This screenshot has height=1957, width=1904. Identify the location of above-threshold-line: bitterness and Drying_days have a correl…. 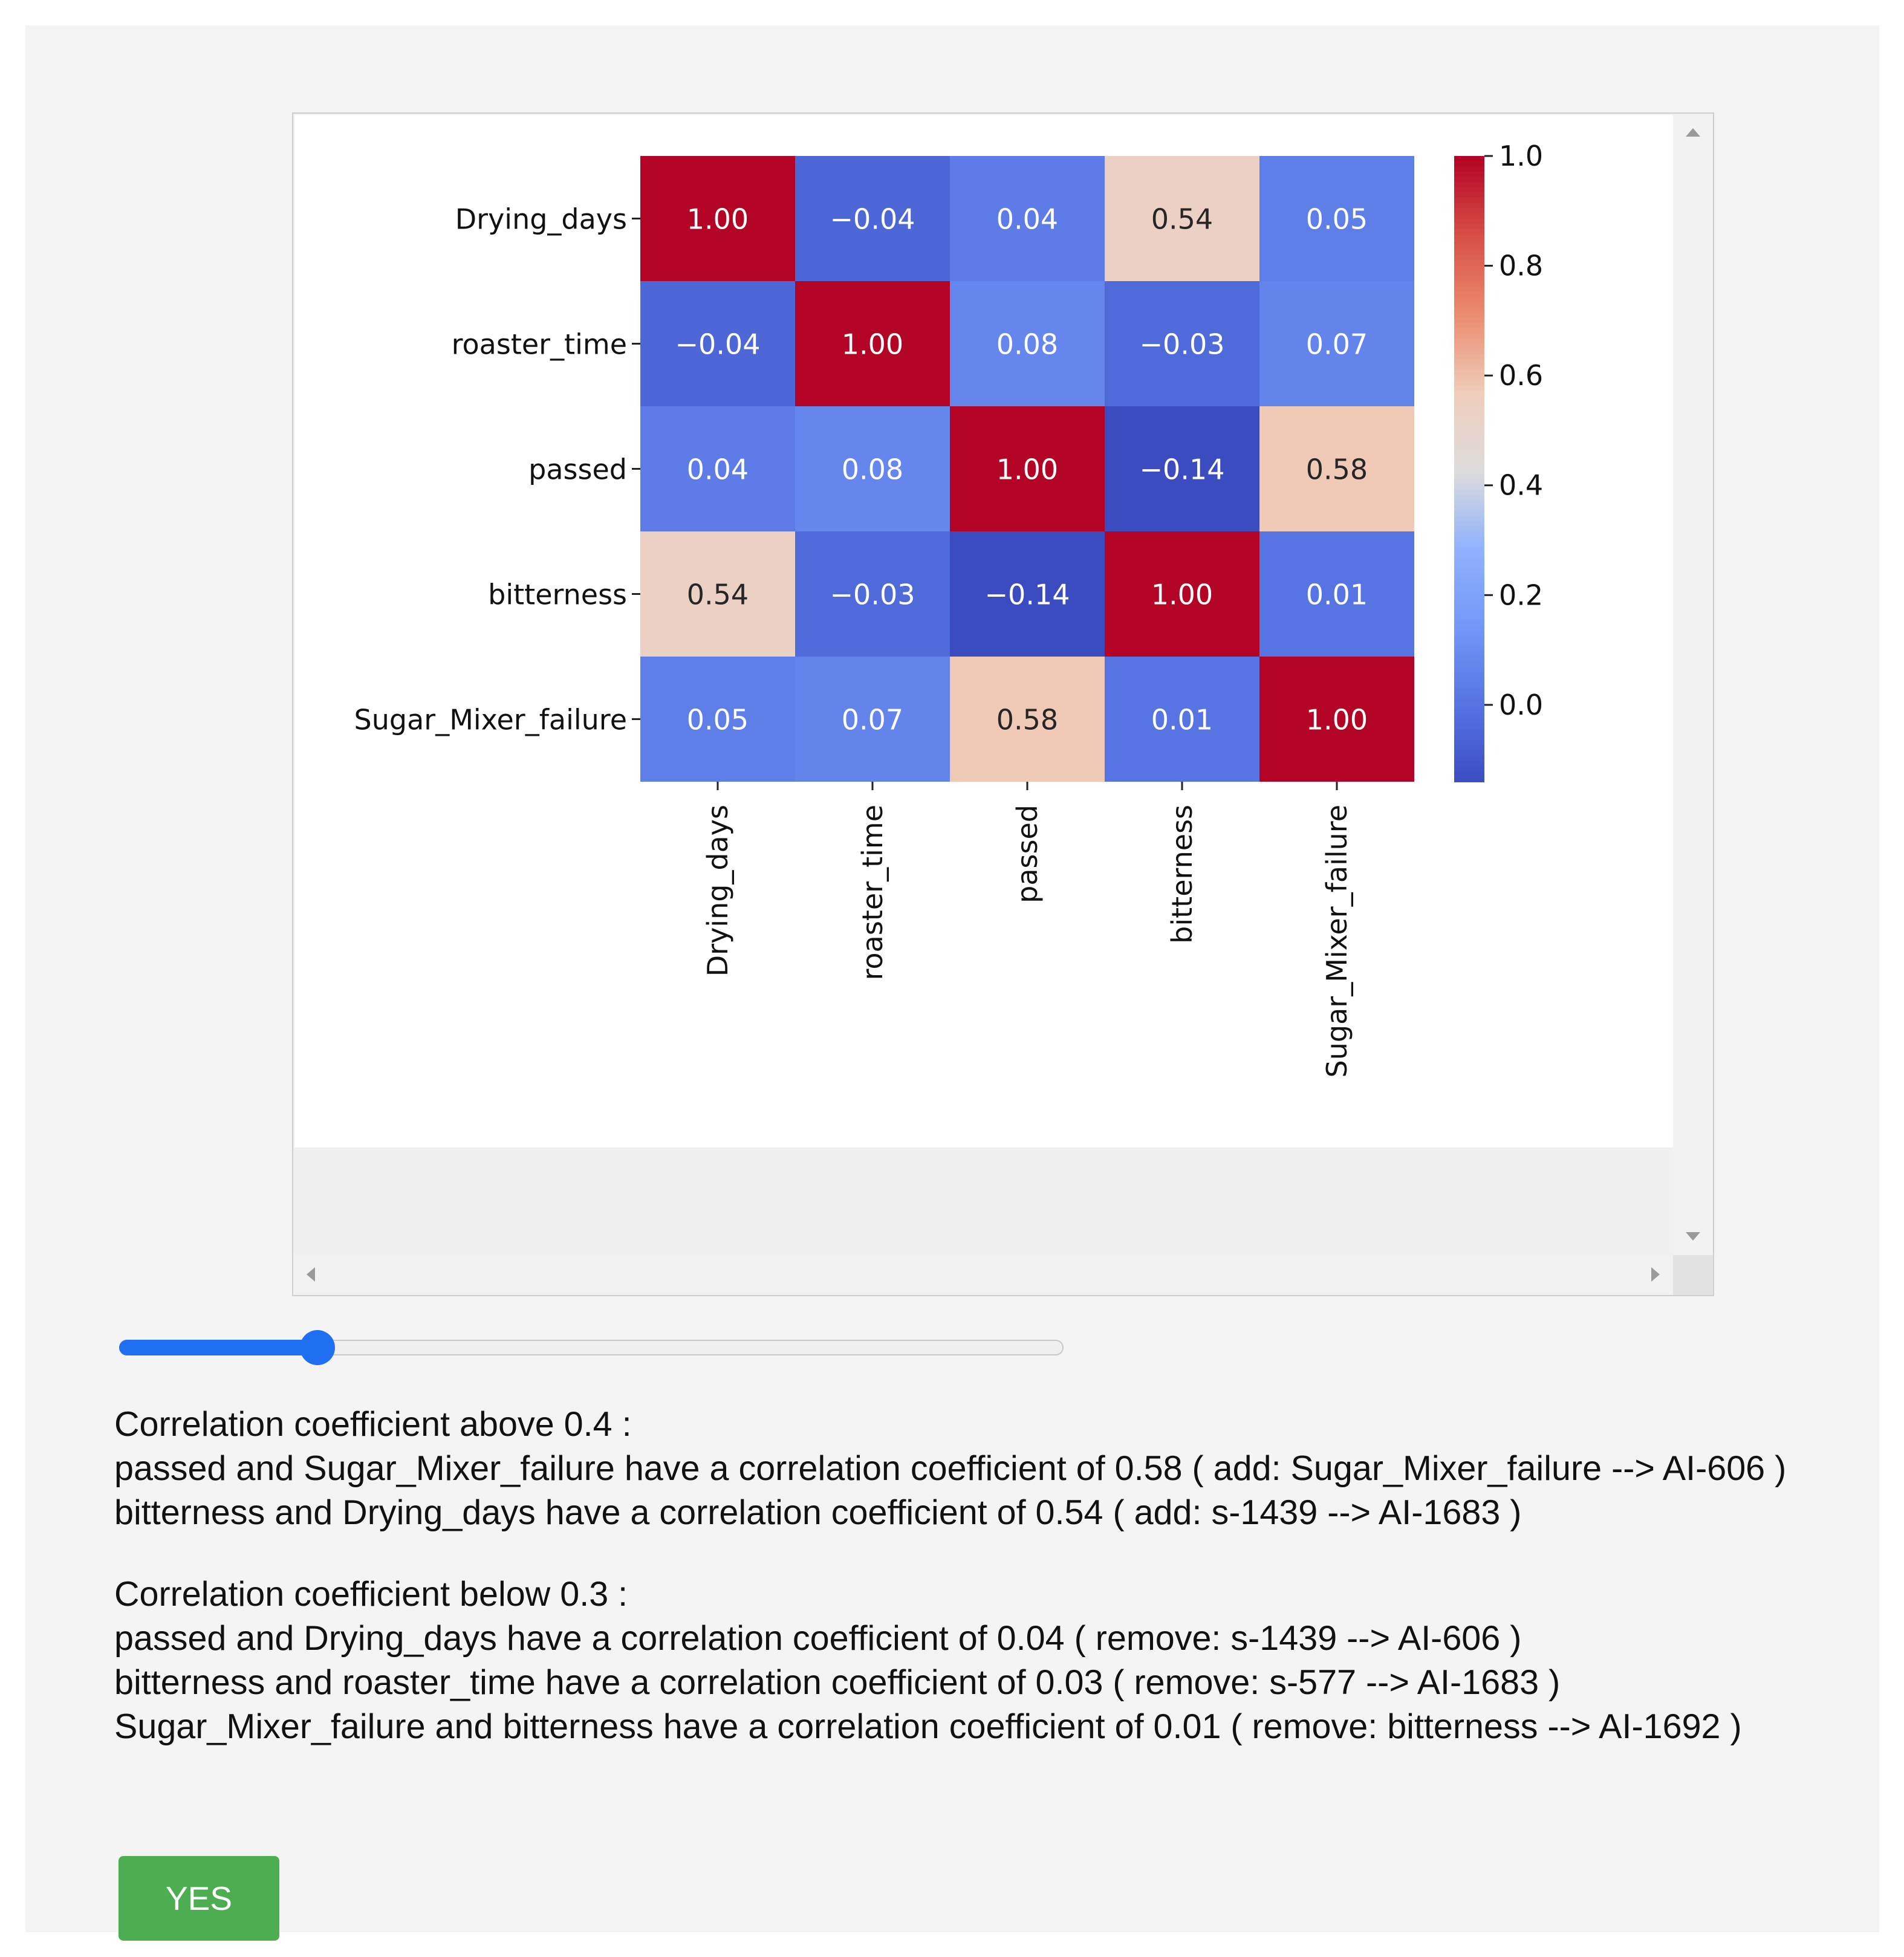
(818, 1513).